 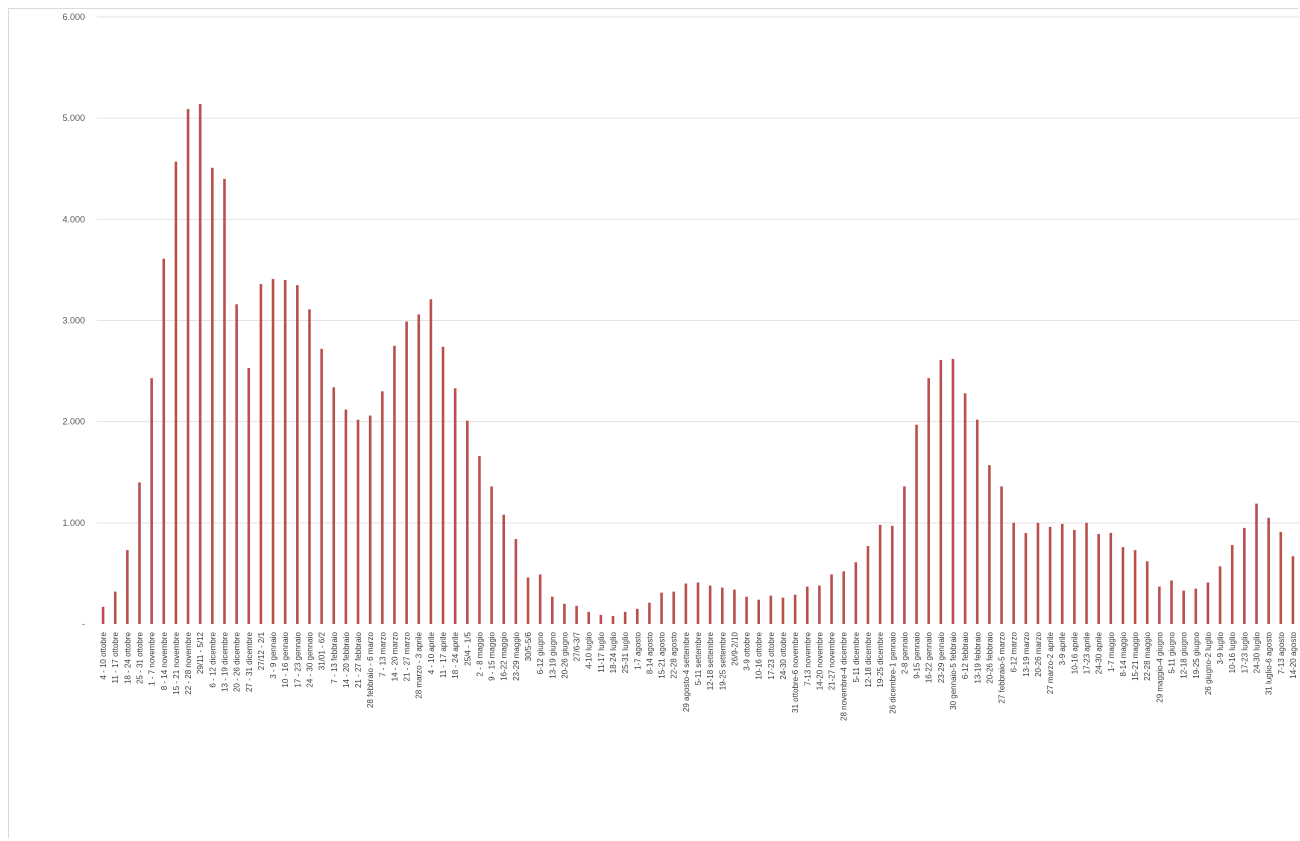 I want to click on x-tick-label: 11-17 luglio, so click(x=601, y=651).